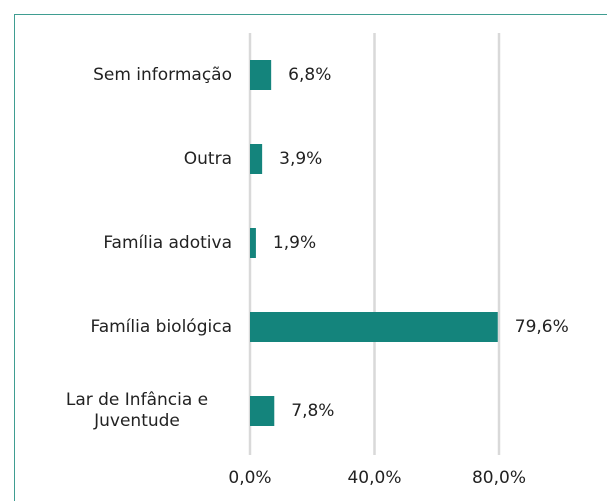 This screenshot has width=607, height=501. I want to click on value-label: 6,8%, so click(309, 75).